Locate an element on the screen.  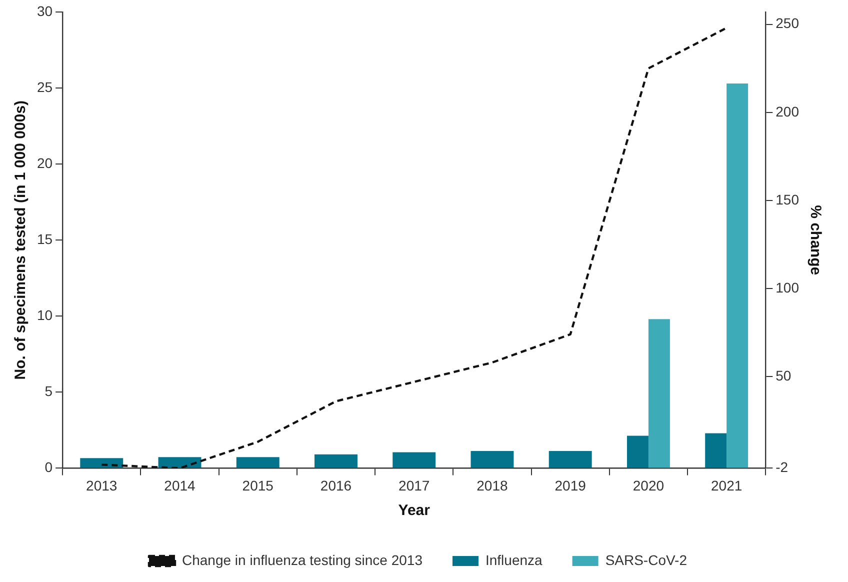
y-tick-label: 0 is located at coordinates (48, 467).